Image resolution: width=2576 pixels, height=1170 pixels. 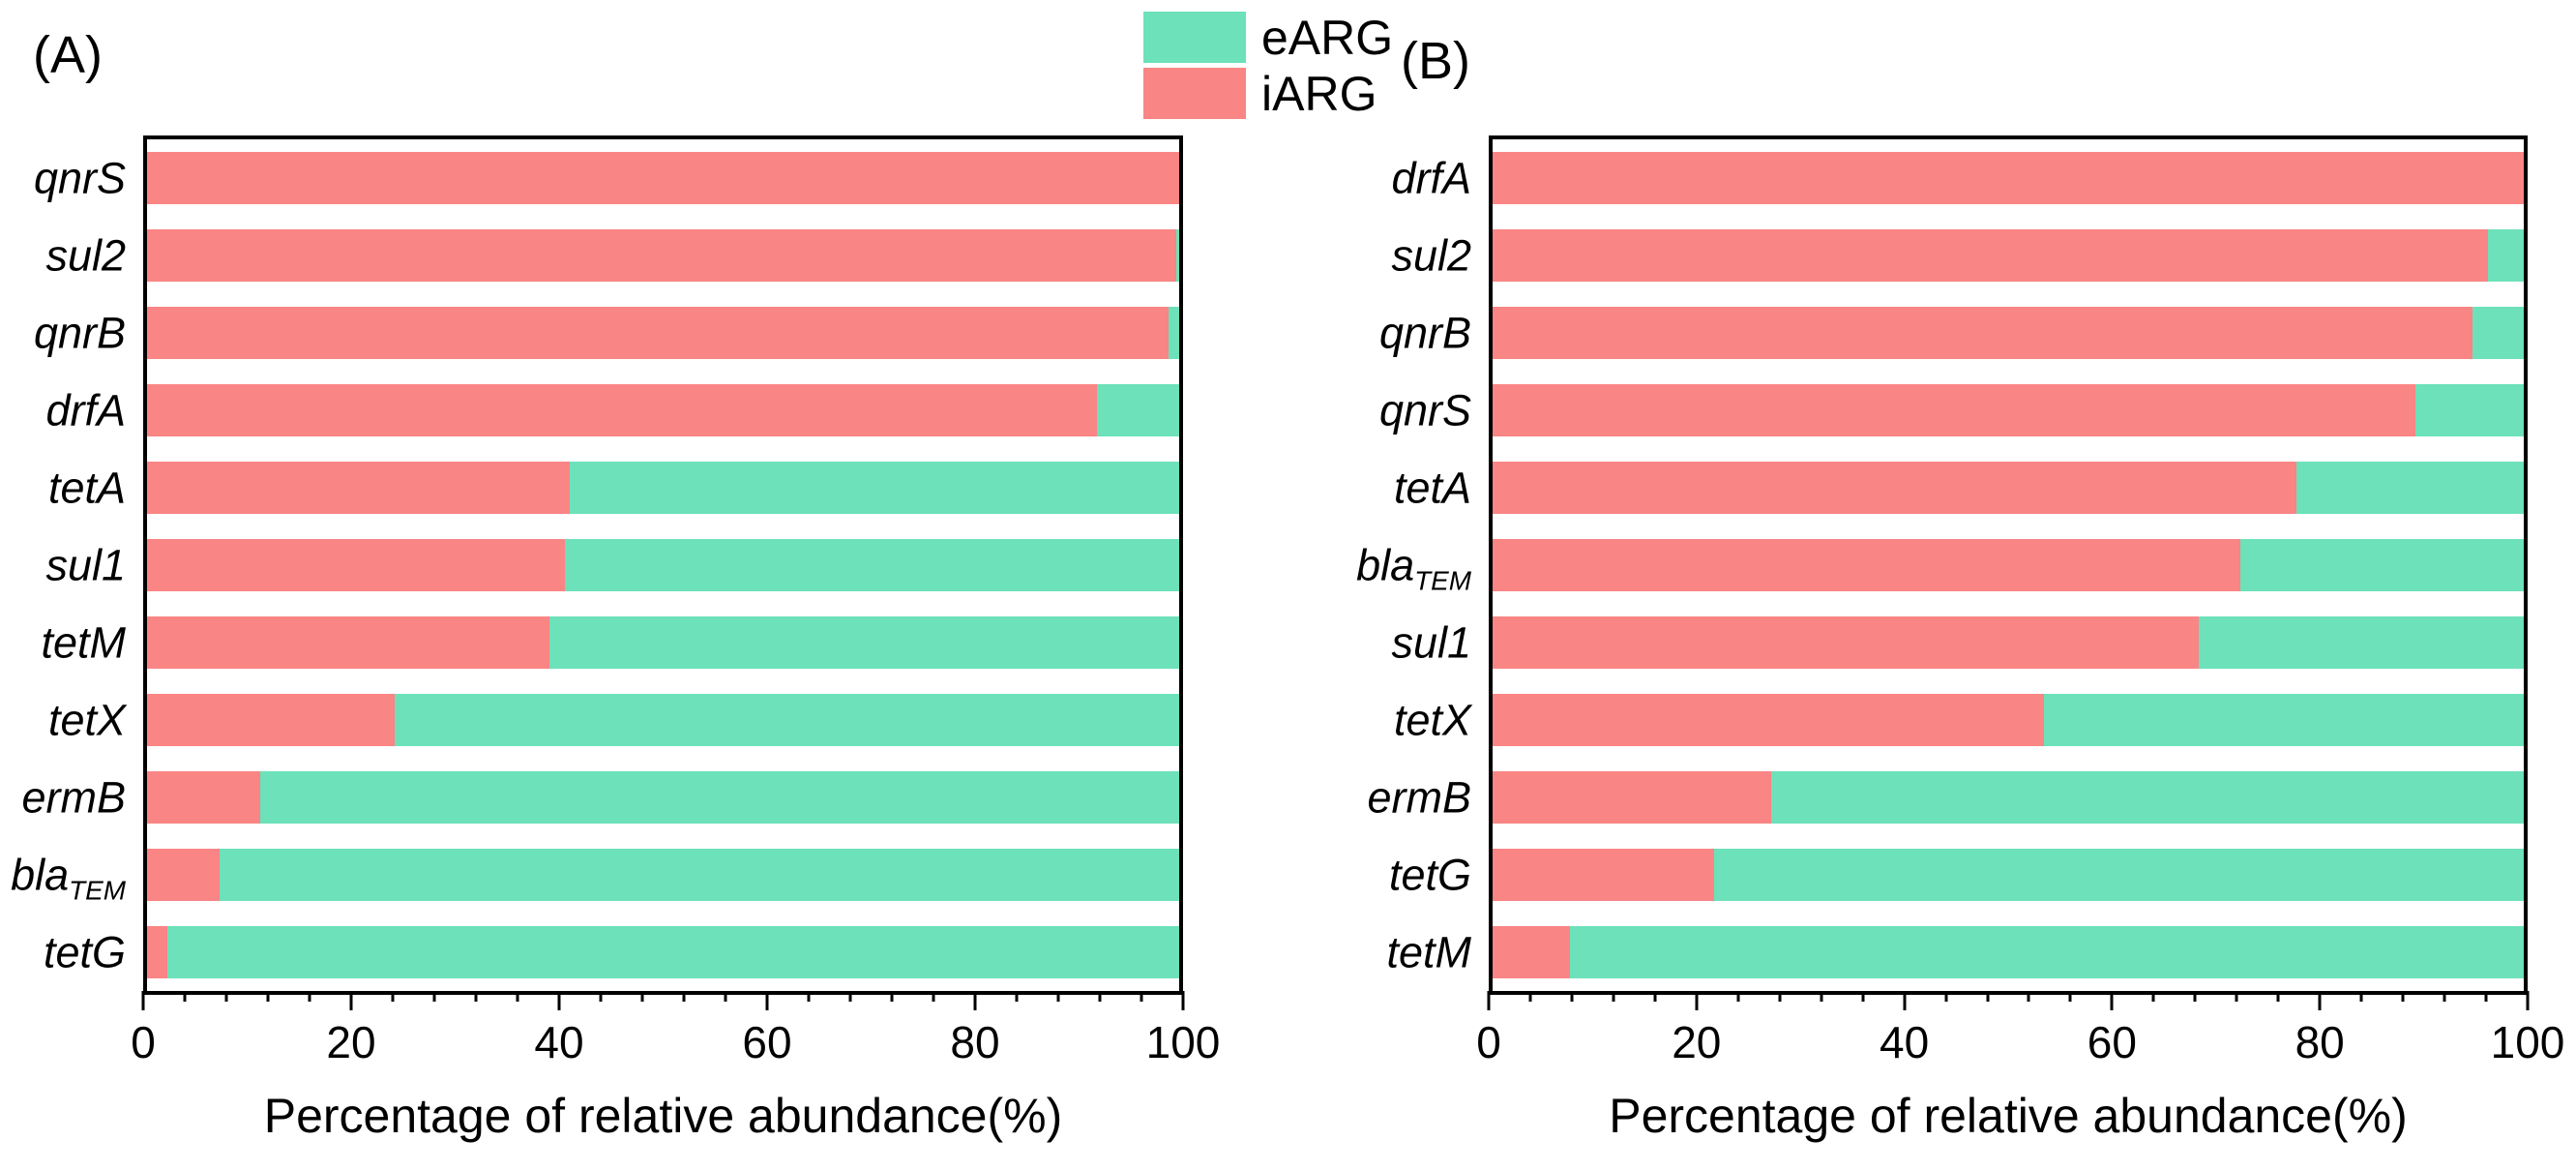 I want to click on gene-label: tetX, so click(x=86, y=720).